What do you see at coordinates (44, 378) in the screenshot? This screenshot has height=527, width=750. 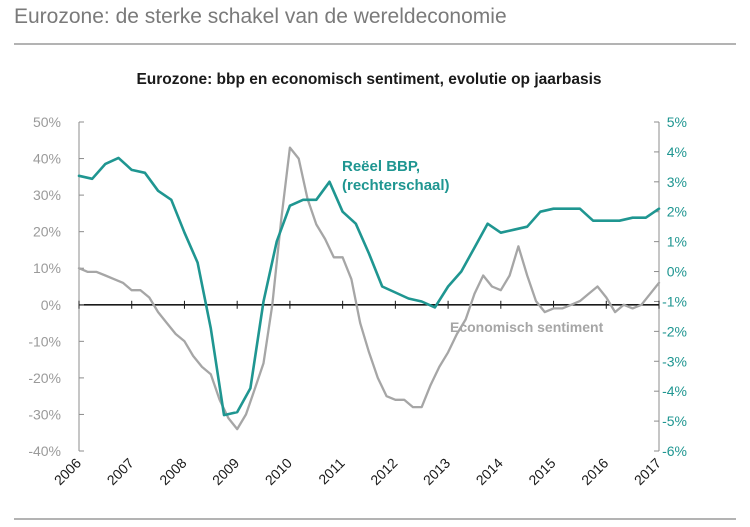 I see `left-tick-label: -20%` at bounding box center [44, 378].